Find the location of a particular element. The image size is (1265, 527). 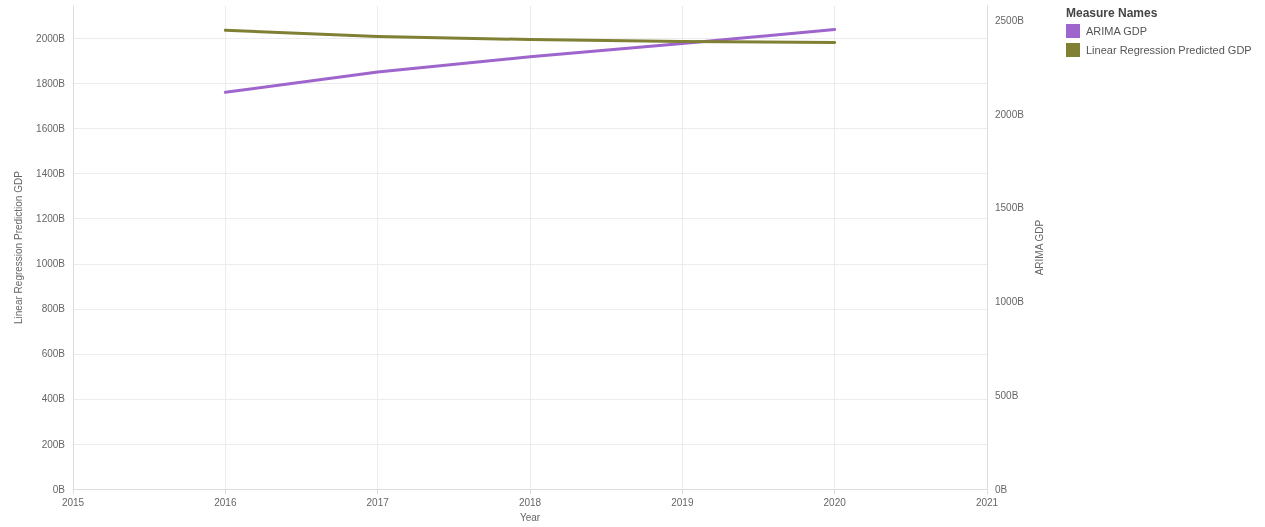

y-tick-label: 1800B is located at coordinates (51, 84).